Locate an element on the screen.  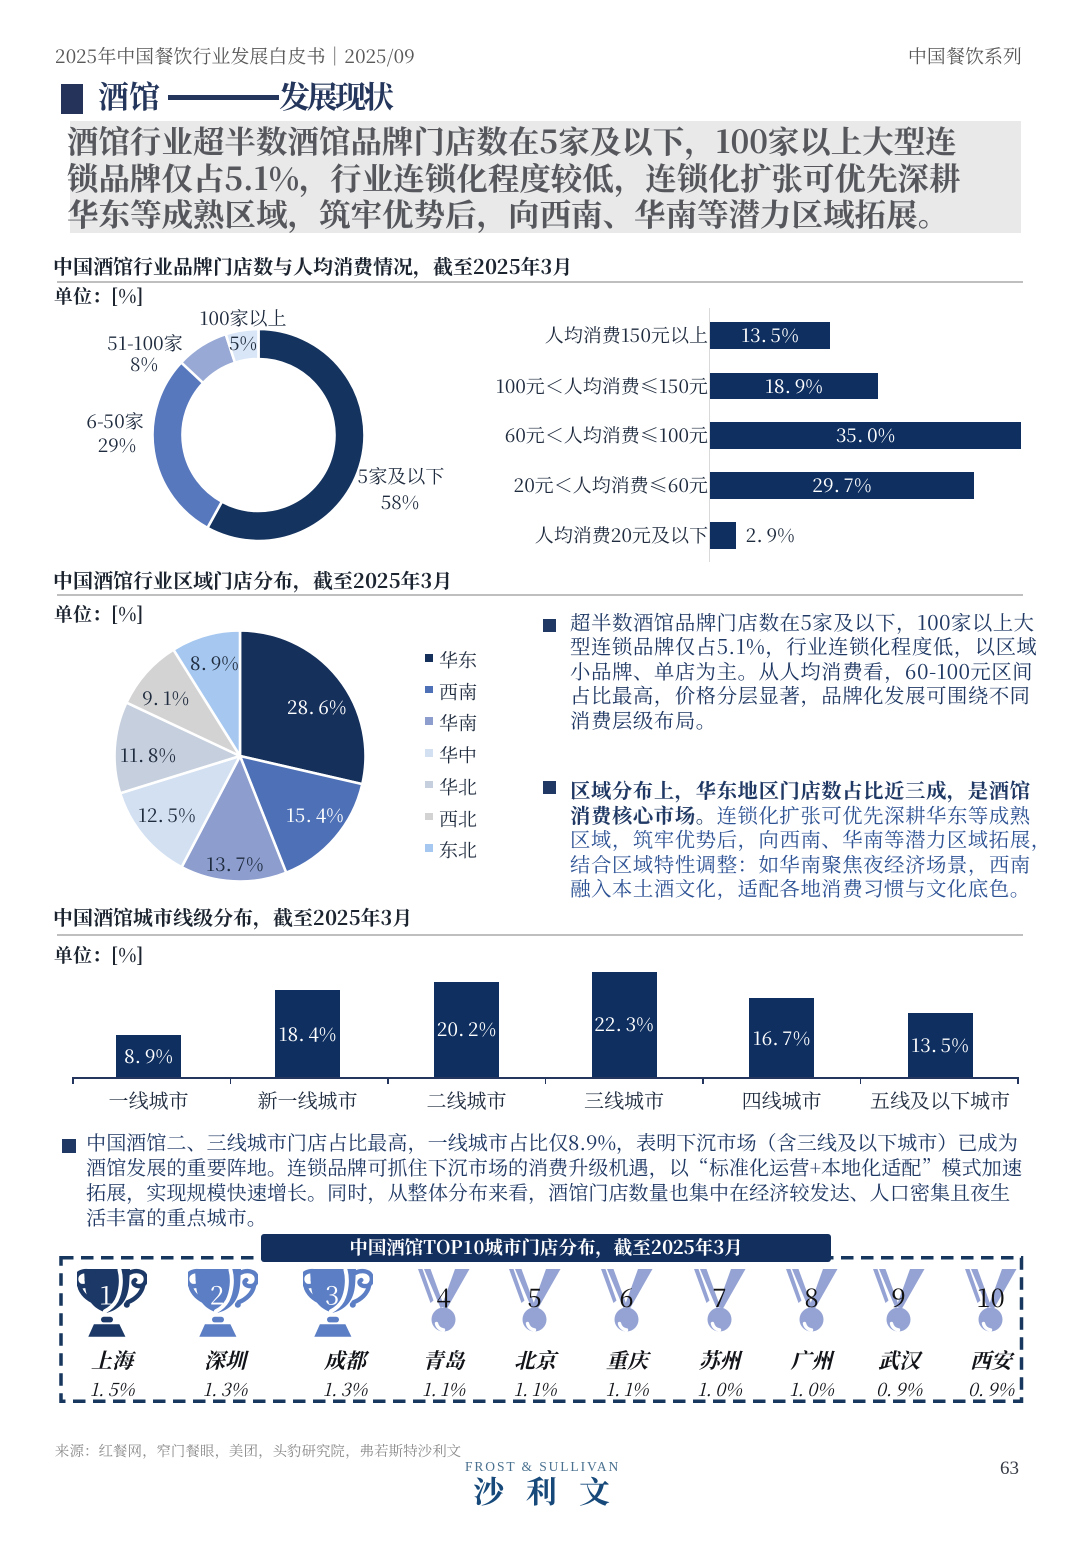
svg-text: 6 is located at coordinates (626, 1296).